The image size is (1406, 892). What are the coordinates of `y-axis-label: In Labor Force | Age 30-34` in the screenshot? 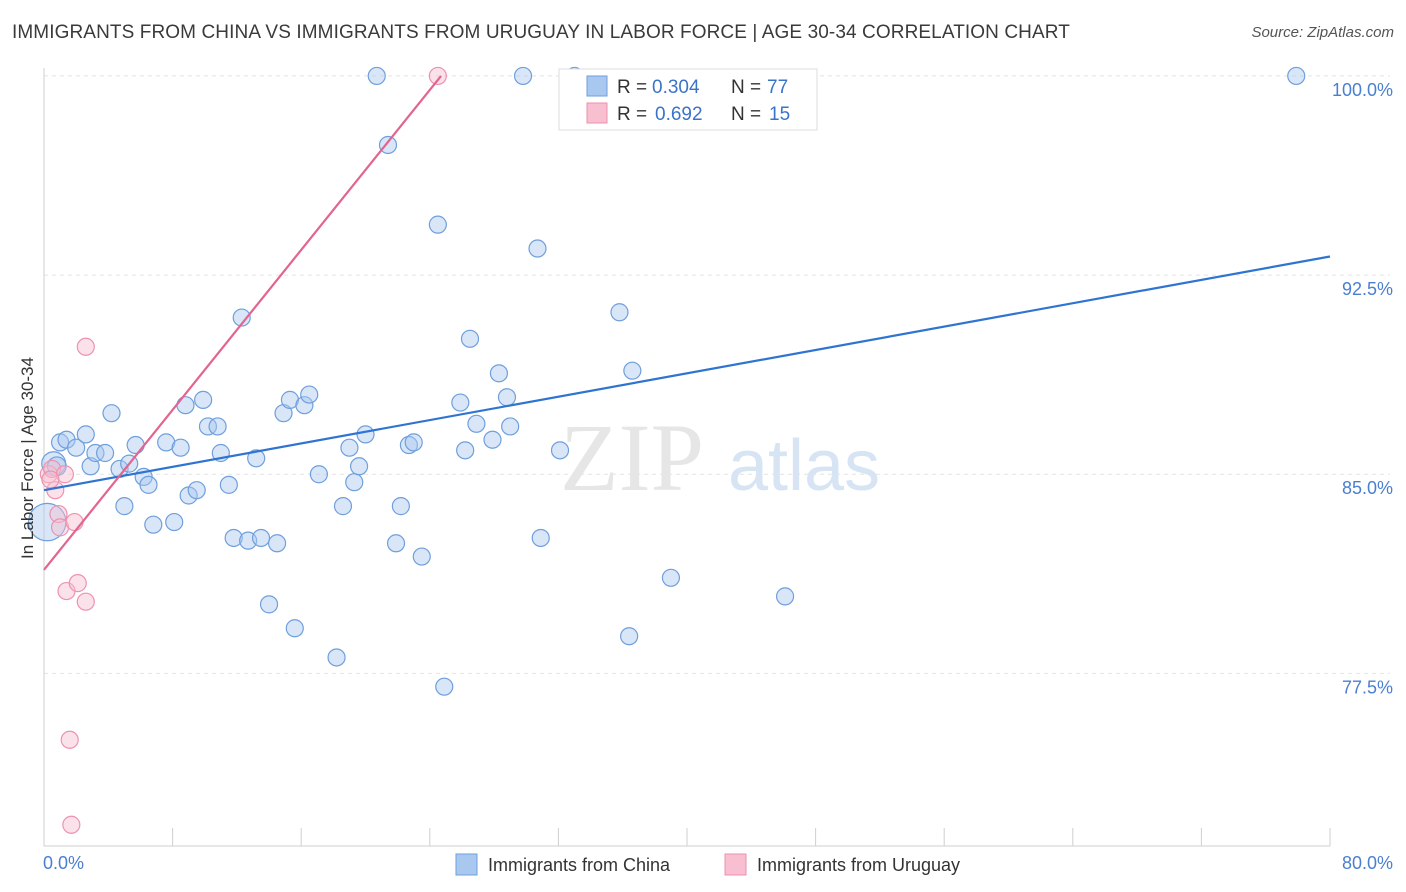 It's located at (27, 458).